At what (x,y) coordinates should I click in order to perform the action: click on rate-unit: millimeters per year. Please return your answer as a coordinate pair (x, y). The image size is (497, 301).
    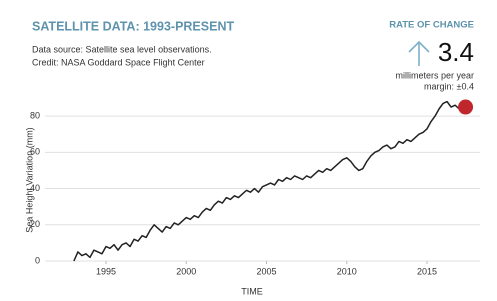
    Looking at the image, I should click on (434, 75).